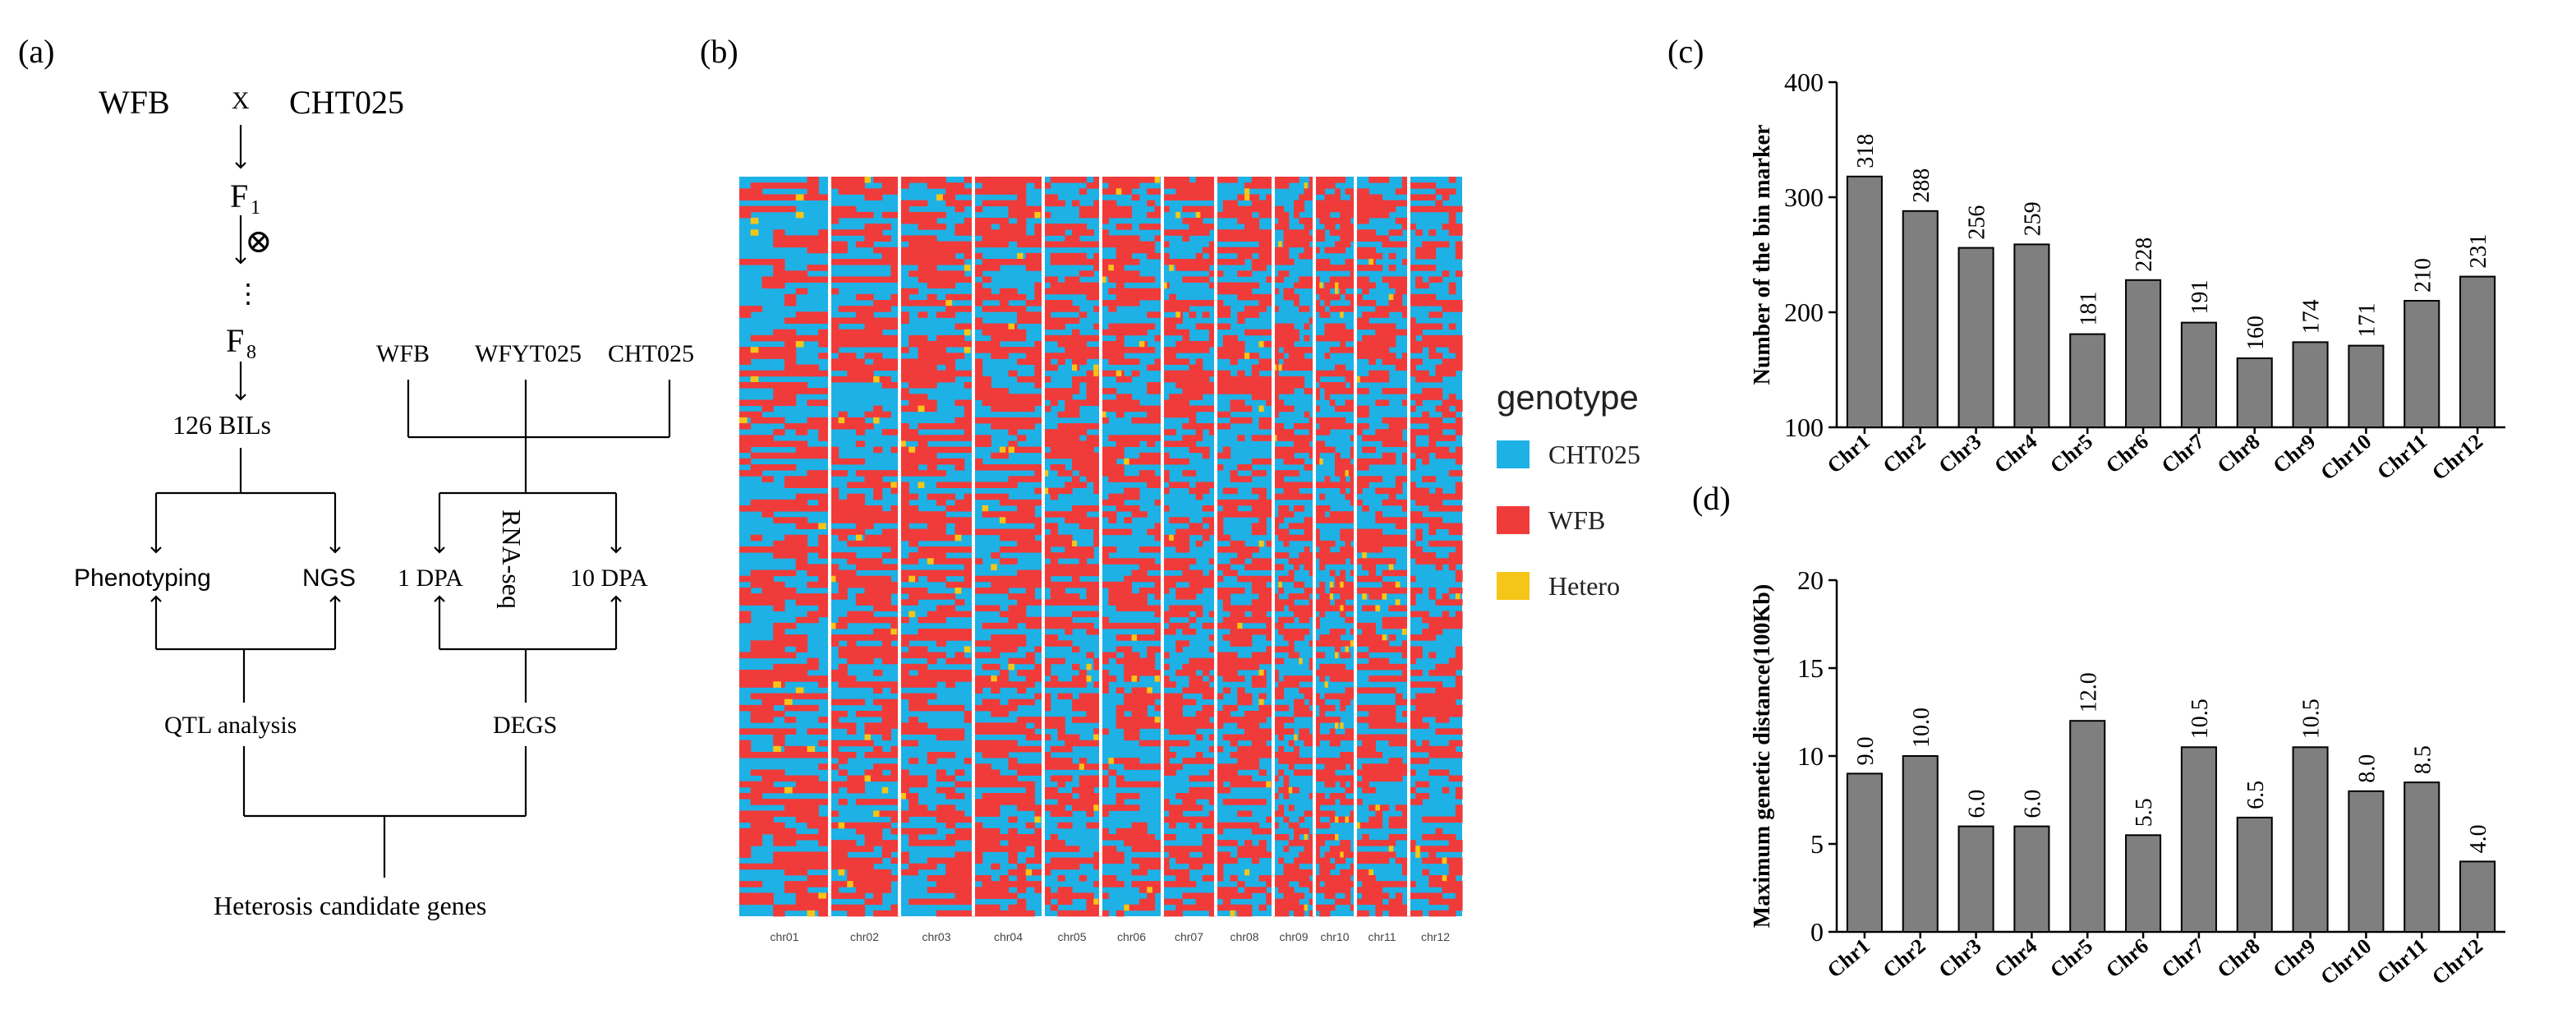  Describe the element at coordinates (1866, 750) in the screenshot. I see `bar-value-label: 9.0` at that location.